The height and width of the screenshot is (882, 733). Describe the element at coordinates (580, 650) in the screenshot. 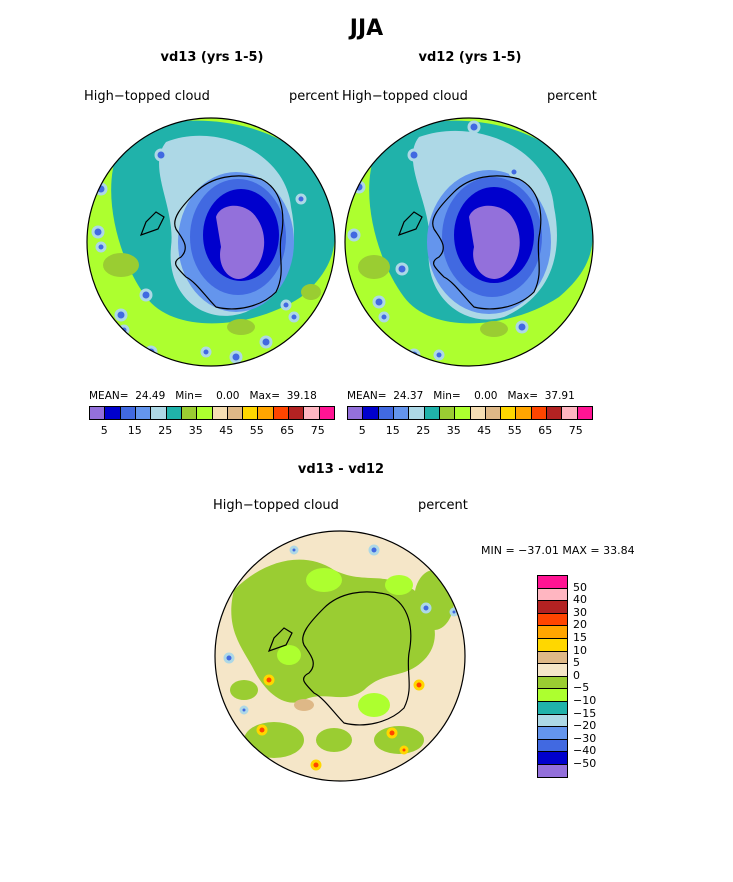

I see `colorbar-tick-label: 10` at that location.